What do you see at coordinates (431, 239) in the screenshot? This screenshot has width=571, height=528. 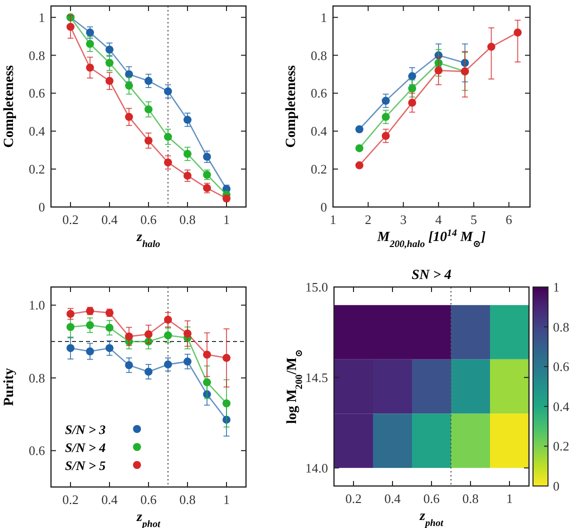 I see `x-axis-title: M$_{200,halo}$ [10$^{14}$ M$_{⊙}$]` at bounding box center [431, 239].